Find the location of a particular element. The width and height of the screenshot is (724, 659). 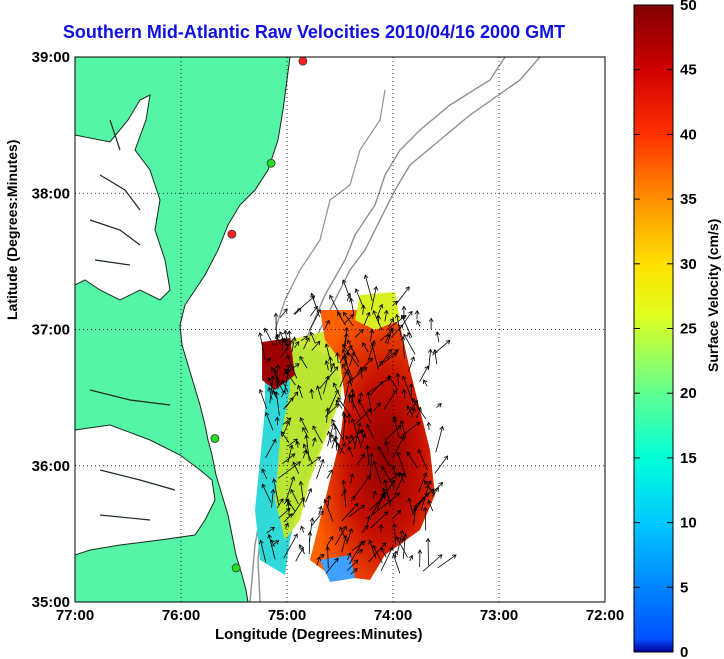

pamlico-sound is located at coordinates (145, 490).